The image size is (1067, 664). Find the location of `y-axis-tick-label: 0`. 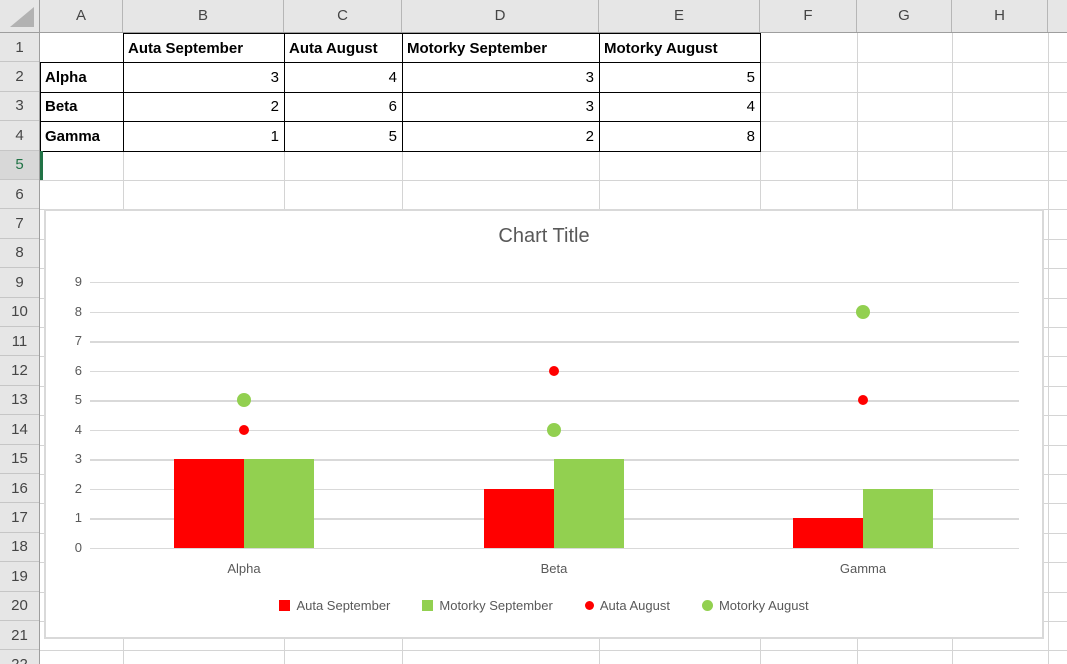

y-axis-tick-label: 0 is located at coordinates (78, 547).